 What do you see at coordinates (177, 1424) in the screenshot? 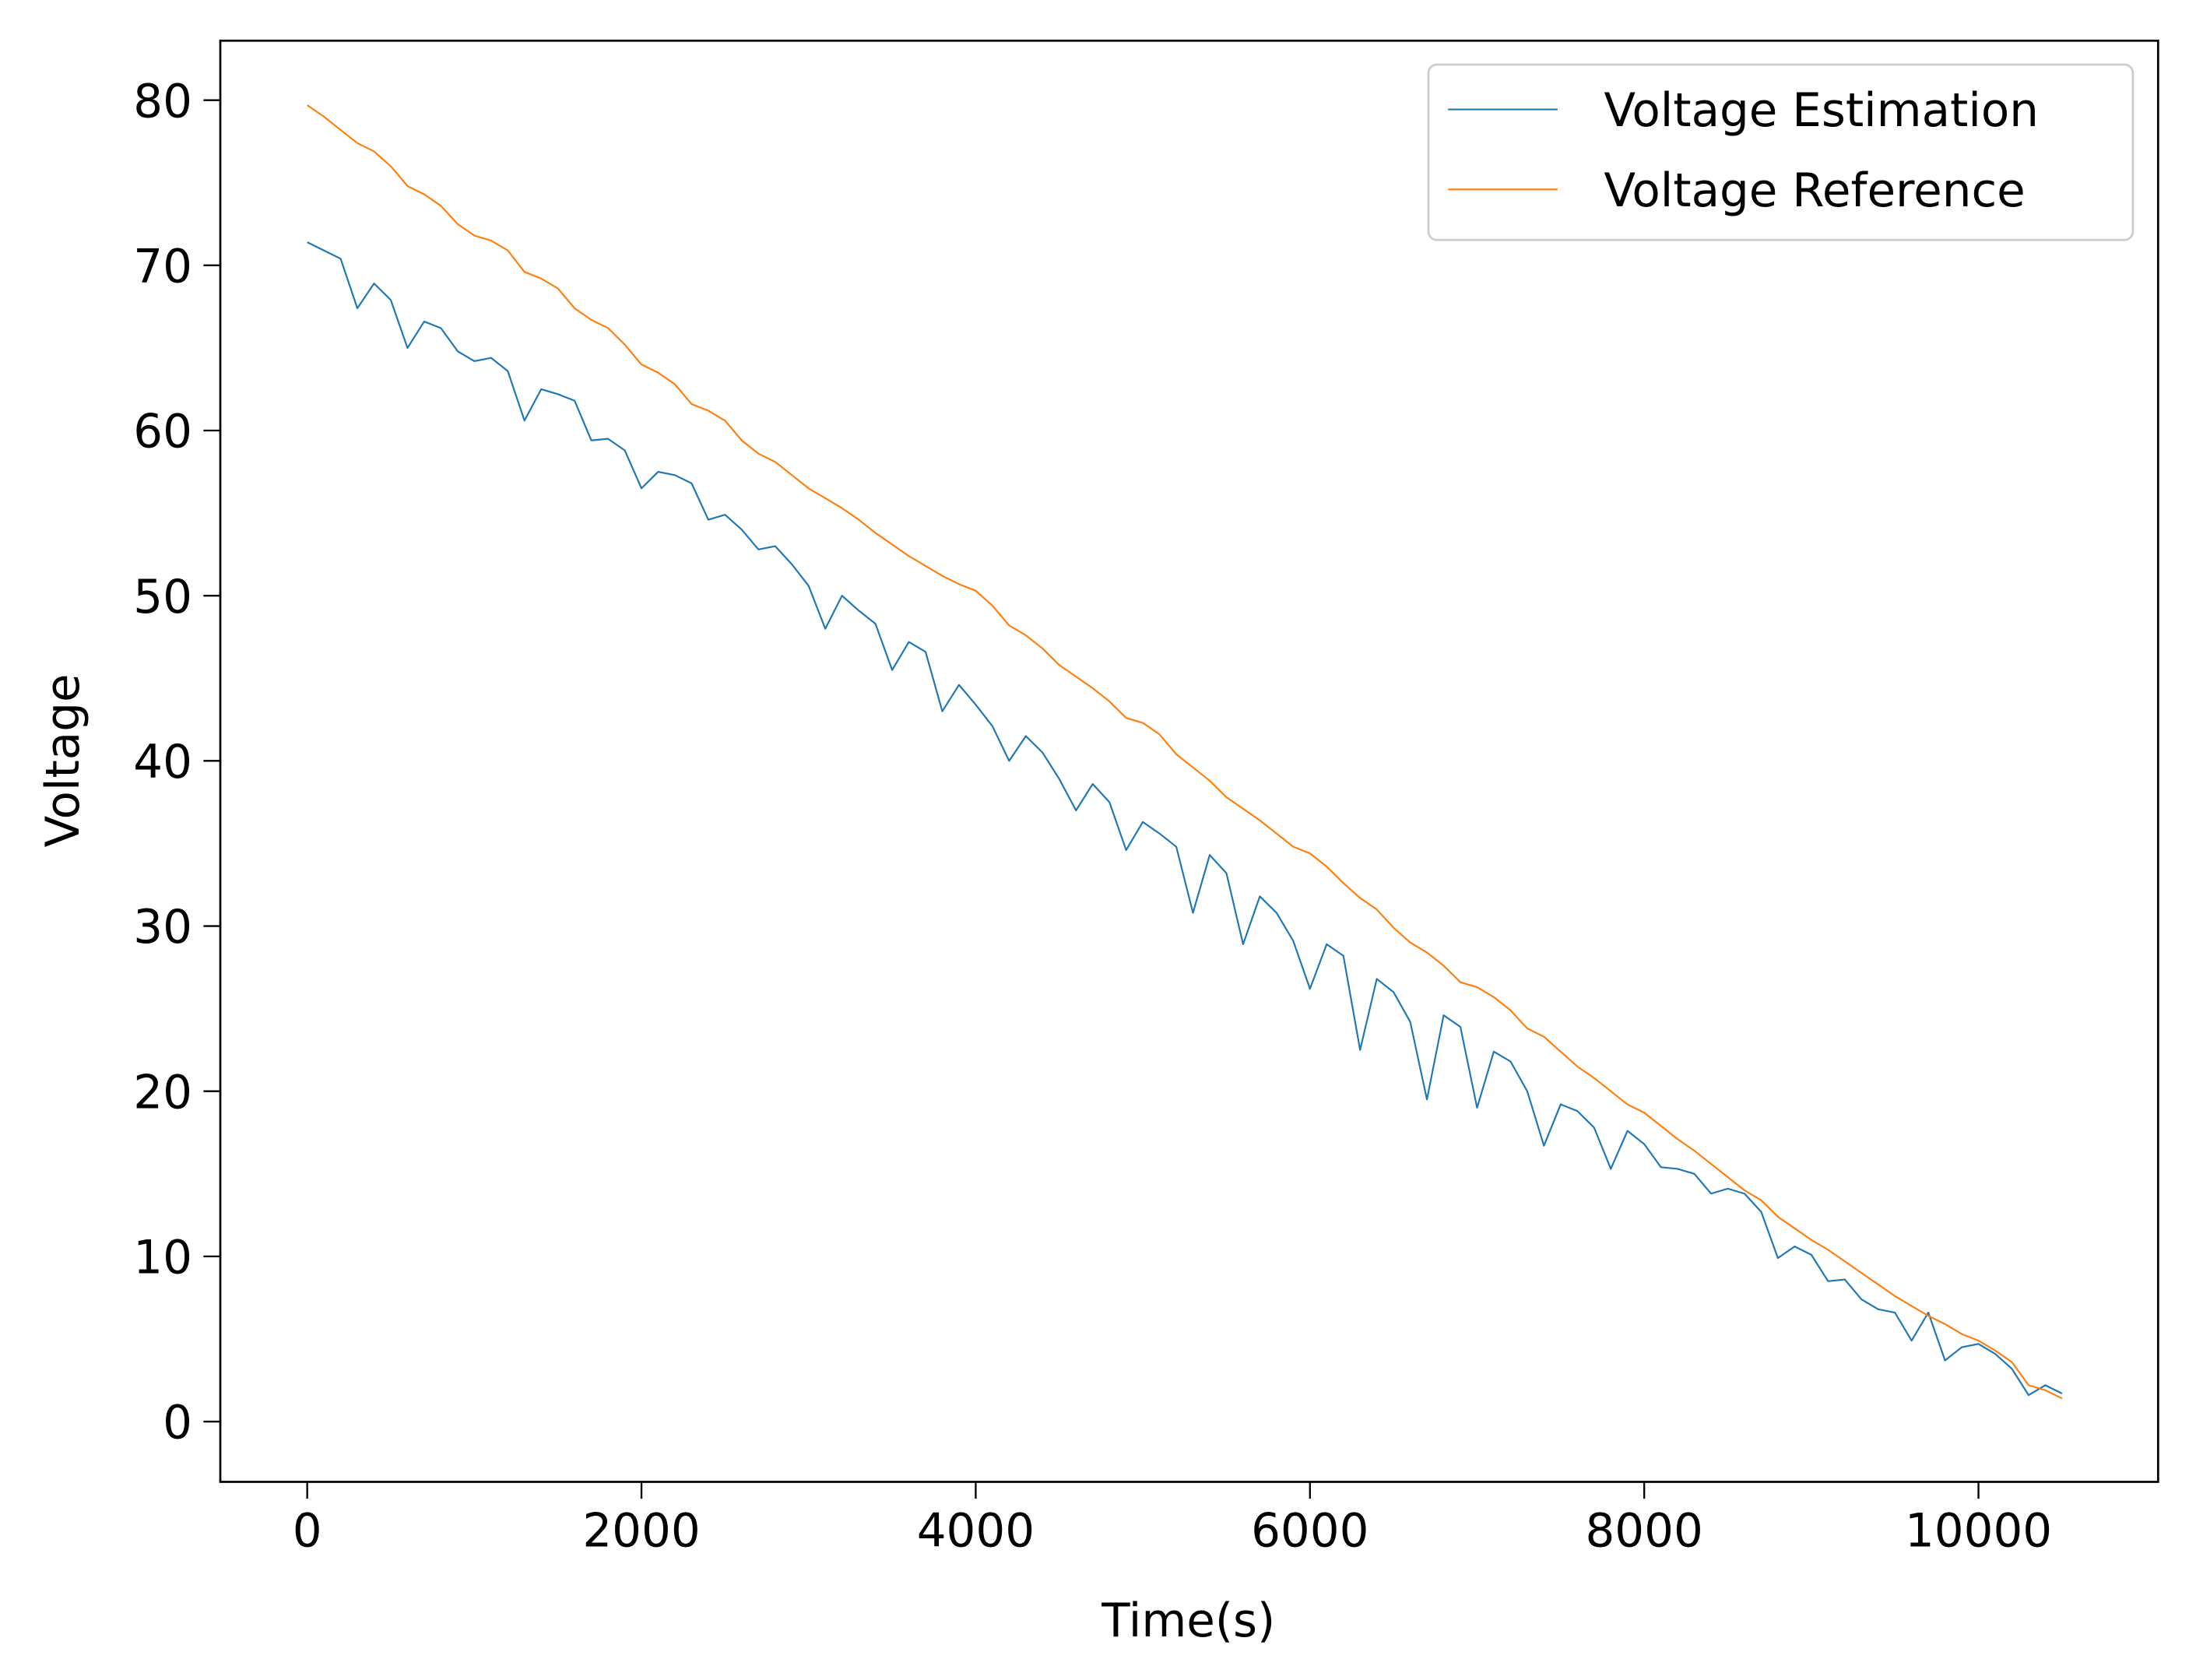
I see `y-tick-label: 0` at bounding box center [177, 1424].